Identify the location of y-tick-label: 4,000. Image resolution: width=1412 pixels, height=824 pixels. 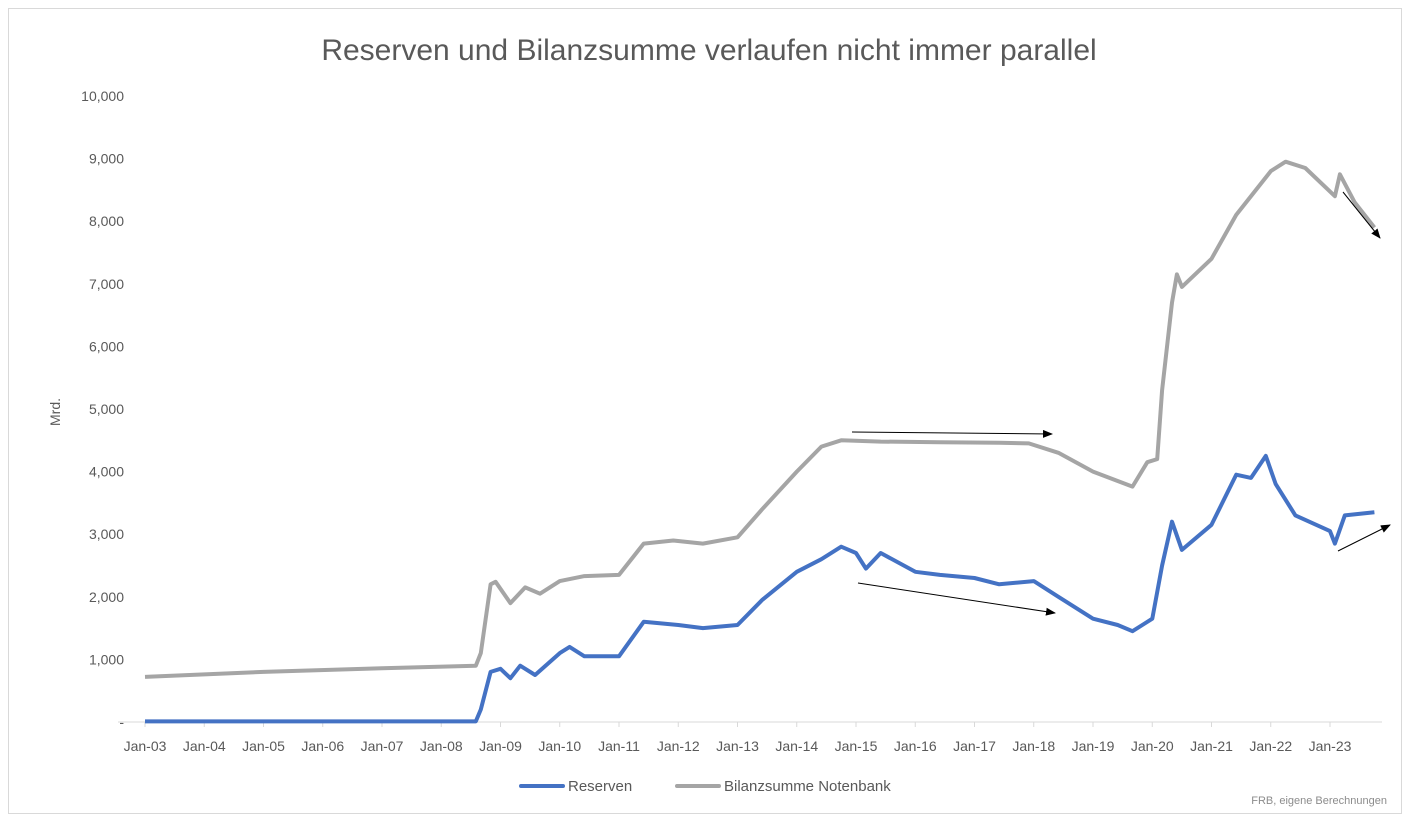
(106, 472).